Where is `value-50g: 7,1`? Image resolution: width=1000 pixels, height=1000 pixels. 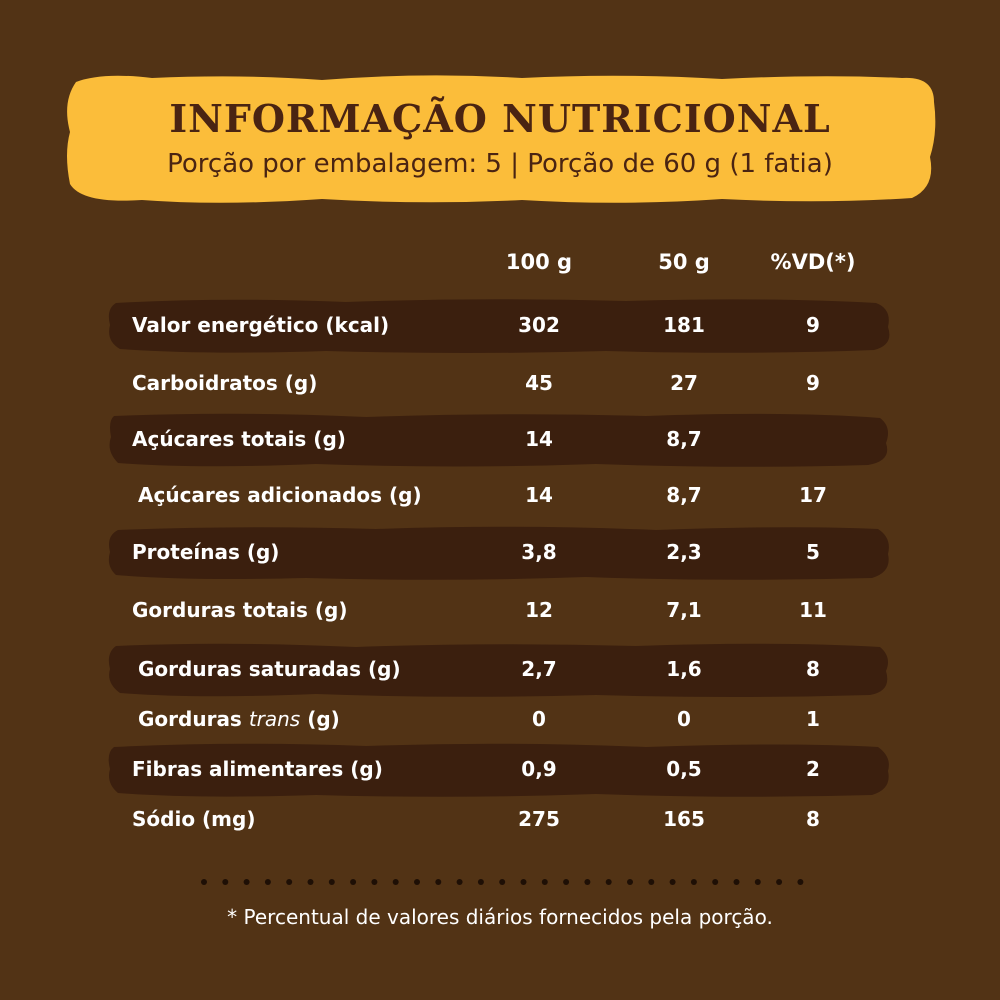 value-50g: 7,1 is located at coordinates (684, 610).